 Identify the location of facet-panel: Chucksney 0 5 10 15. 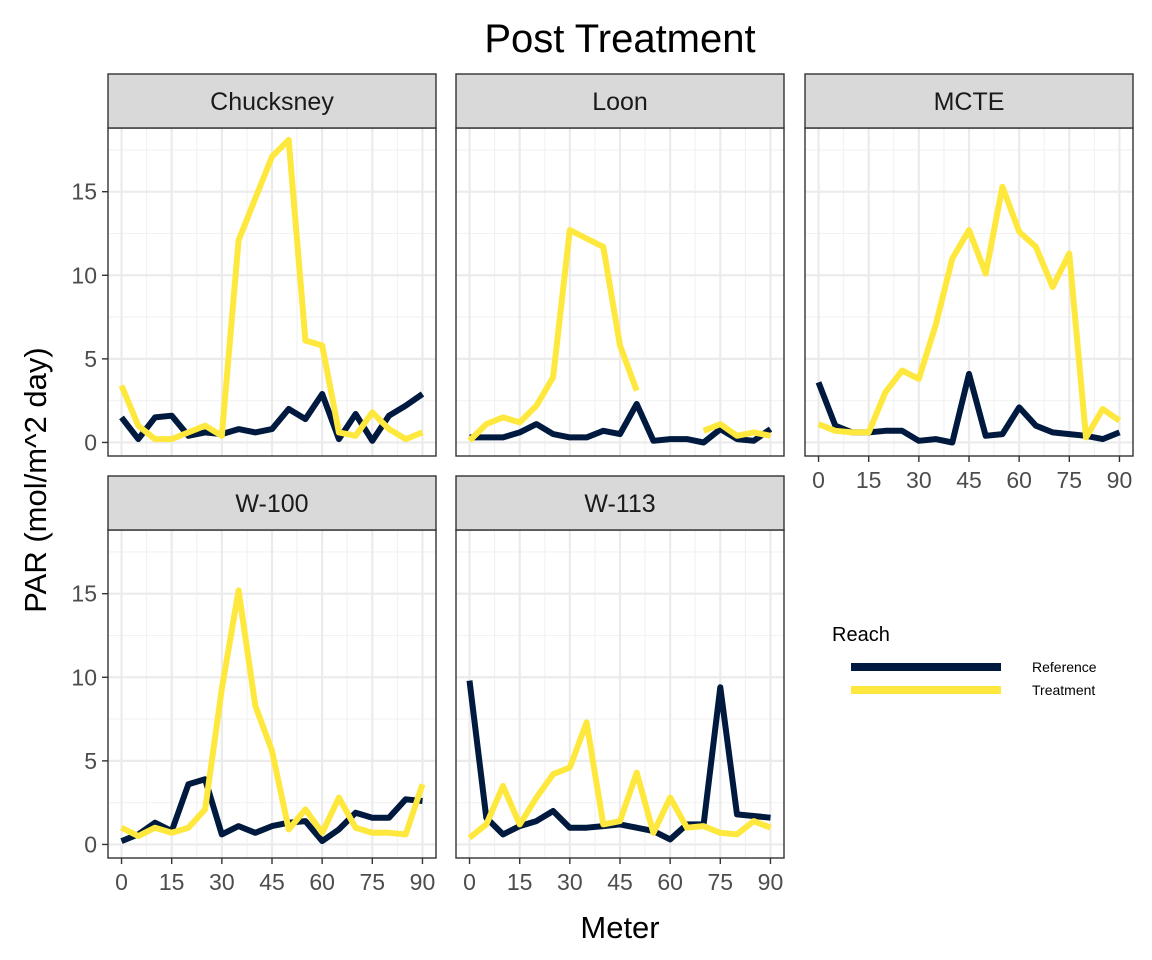
(254, 265).